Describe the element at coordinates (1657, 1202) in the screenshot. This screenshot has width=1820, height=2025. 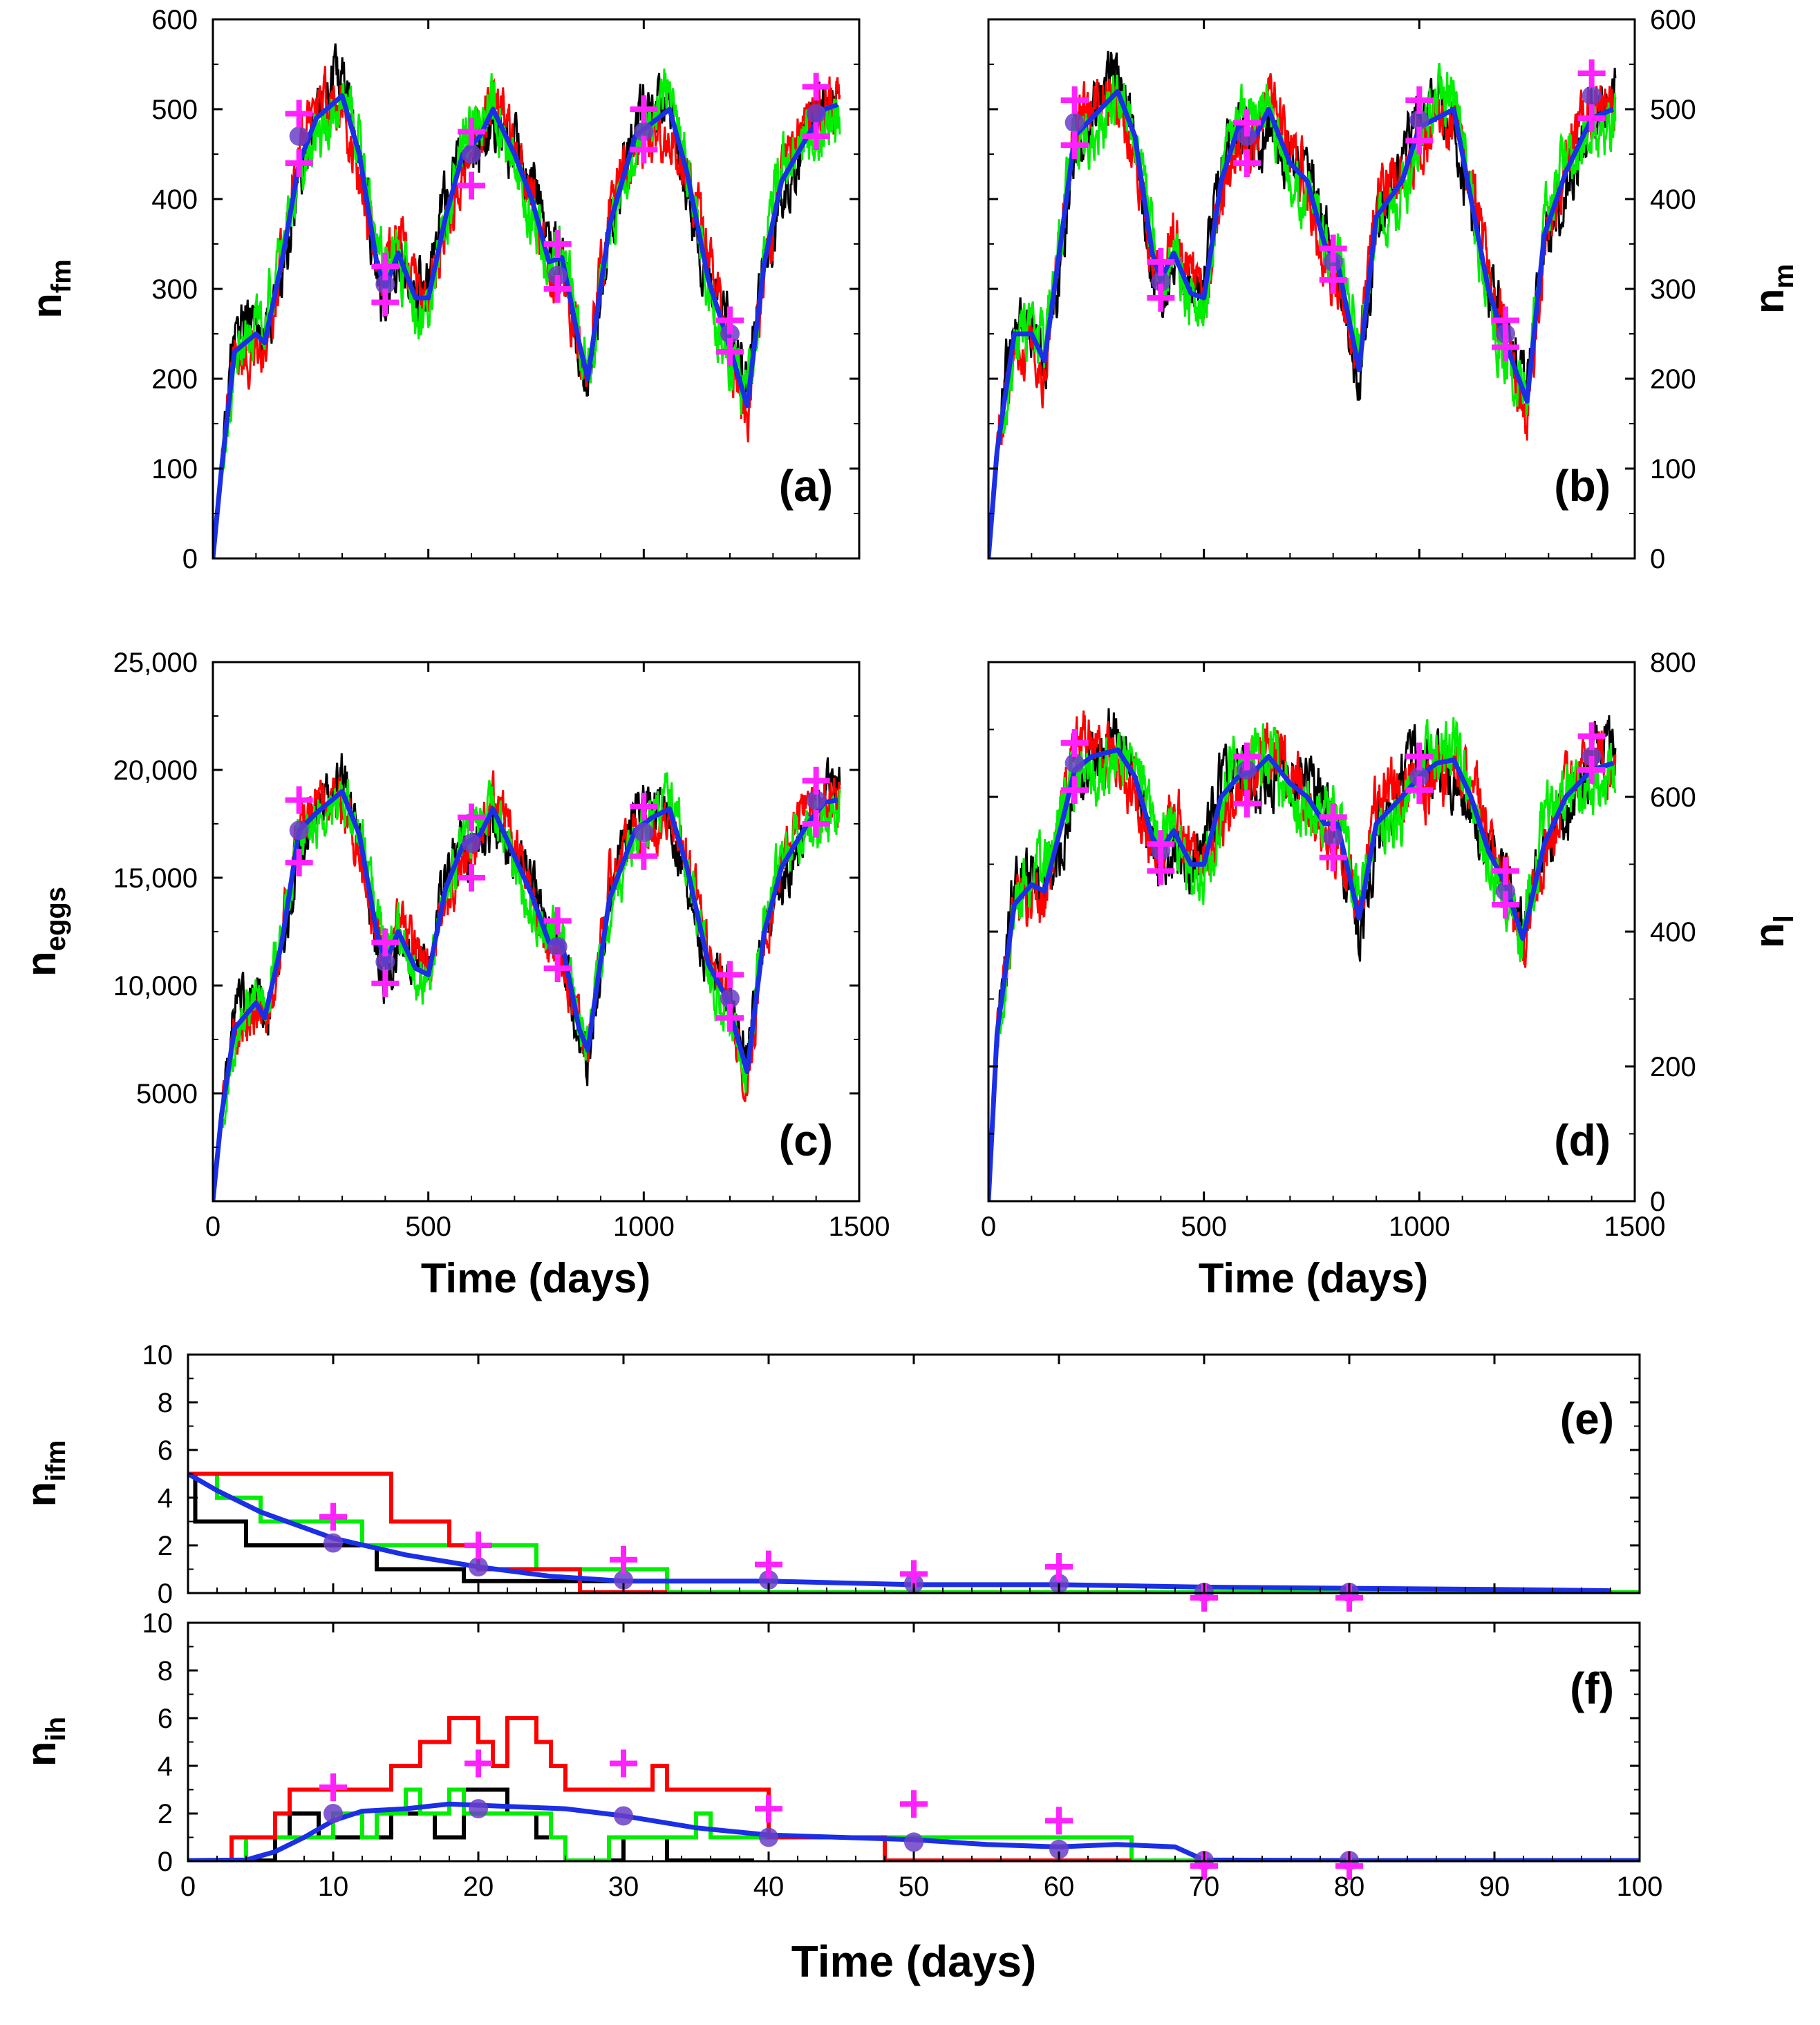
I see `panel-d-ytick-label: 0` at that location.